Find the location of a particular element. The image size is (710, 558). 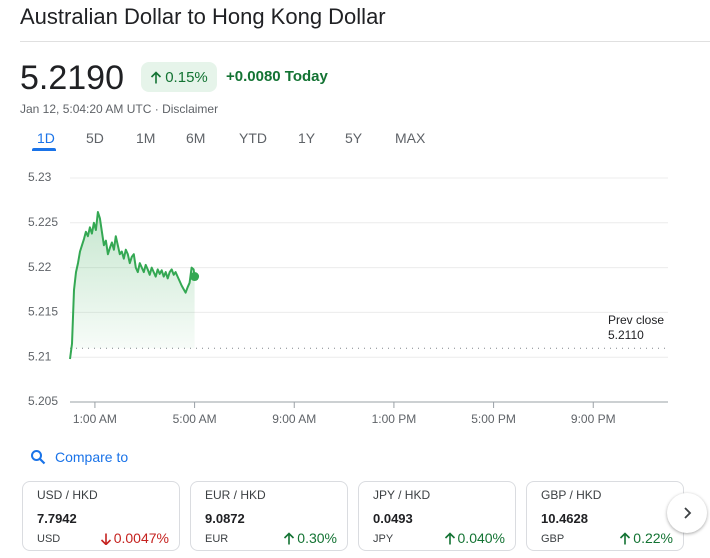

range-tab: 5Y is located at coordinates (354, 138).